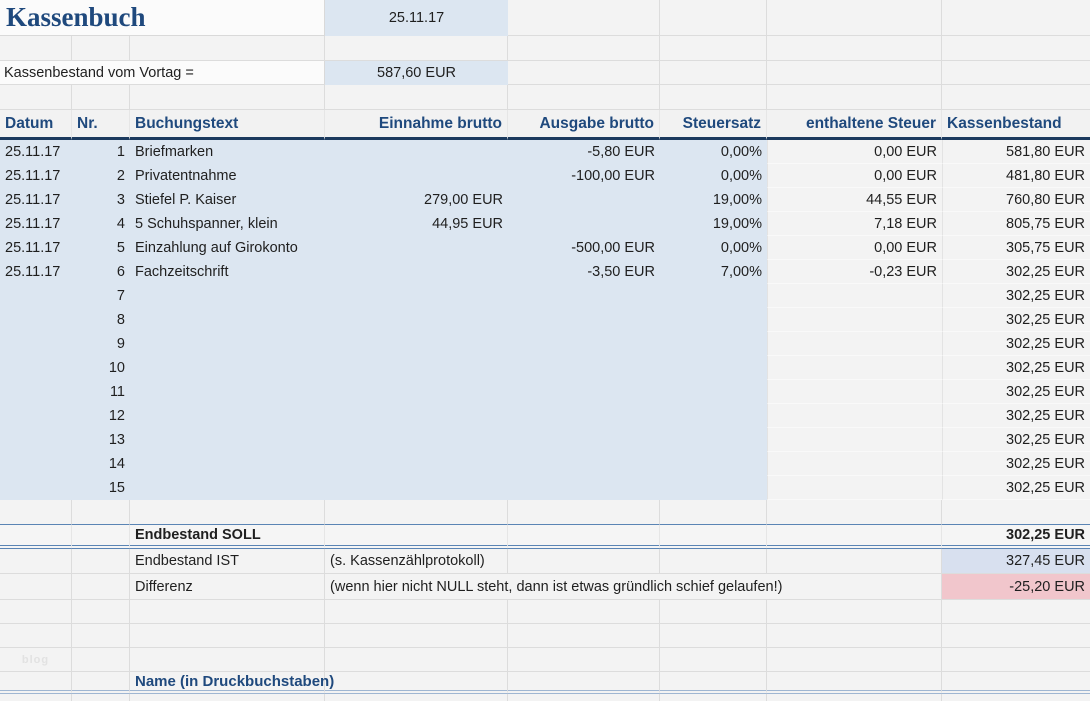  What do you see at coordinates (101, 248) in the screenshot?
I see `cell-nr: 5` at bounding box center [101, 248].